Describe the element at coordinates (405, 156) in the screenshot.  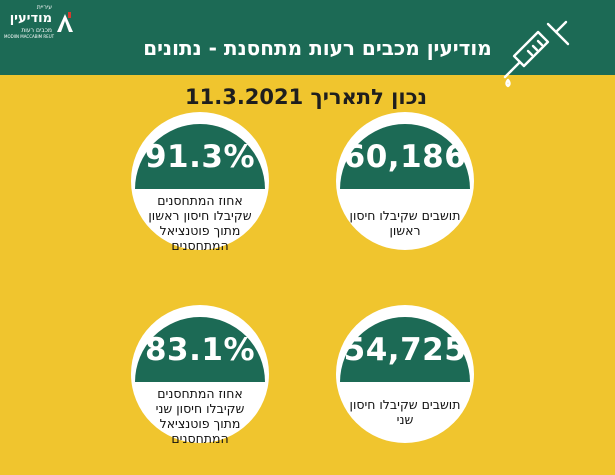
I see `stat-value: 60,186` at that location.